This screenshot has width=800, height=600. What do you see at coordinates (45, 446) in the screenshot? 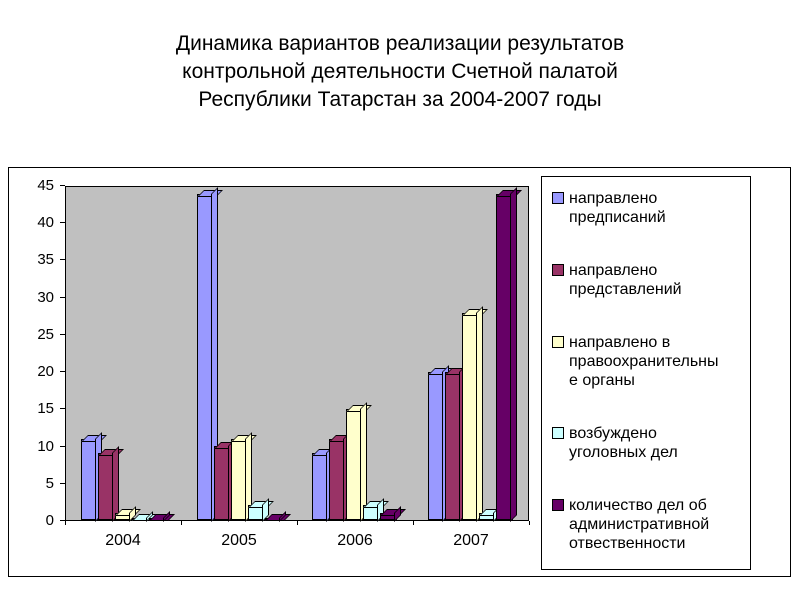
I see `y-axis-label: 10` at bounding box center [45, 446].